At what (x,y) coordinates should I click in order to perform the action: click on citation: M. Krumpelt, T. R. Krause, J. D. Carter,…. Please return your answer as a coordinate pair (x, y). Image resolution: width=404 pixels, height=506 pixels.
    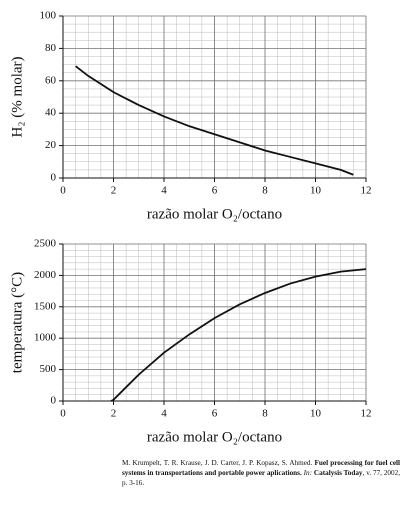
    Looking at the image, I should click on (261, 473).